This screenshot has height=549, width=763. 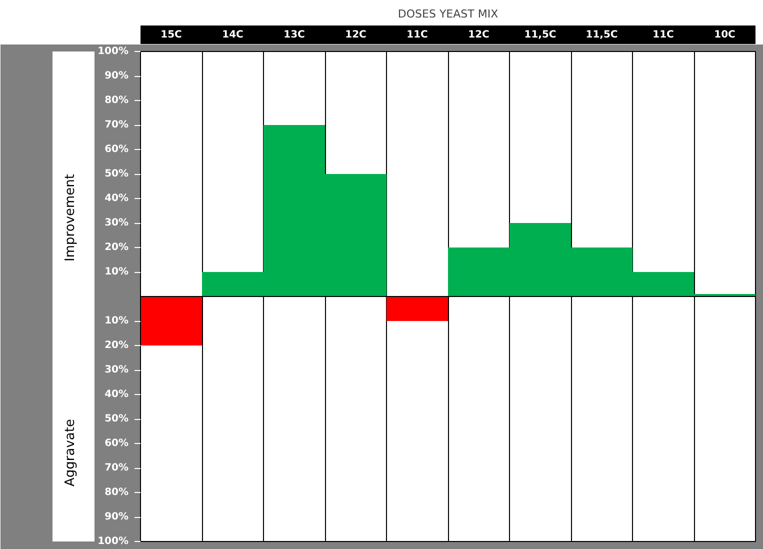 What do you see at coordinates (70, 218) in the screenshot?
I see `text: Improvement` at bounding box center [70, 218].